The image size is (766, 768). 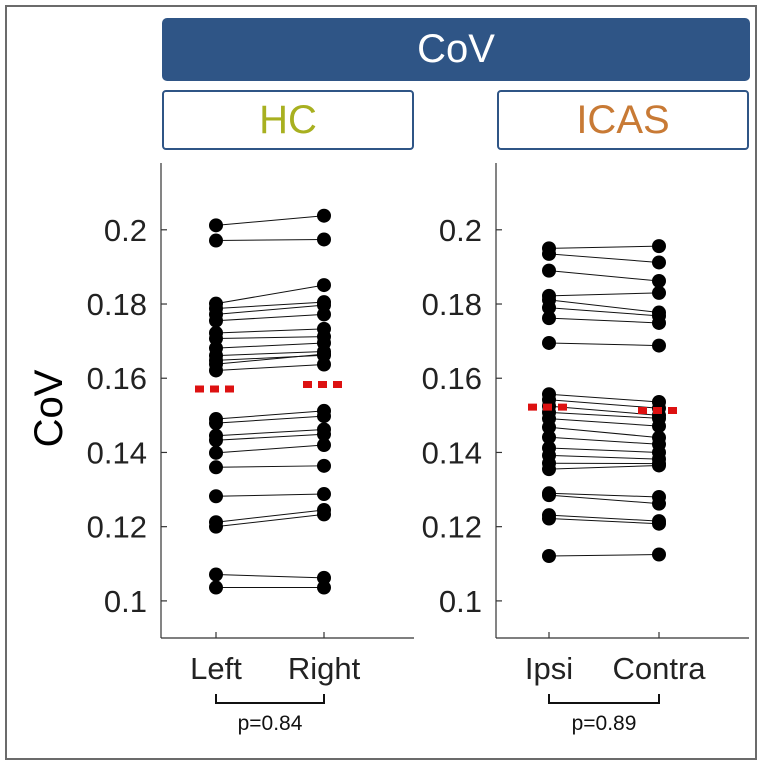 What do you see at coordinates (452, 378) in the screenshot?
I see `y-tick-label-1-3: 0.16` at bounding box center [452, 378].